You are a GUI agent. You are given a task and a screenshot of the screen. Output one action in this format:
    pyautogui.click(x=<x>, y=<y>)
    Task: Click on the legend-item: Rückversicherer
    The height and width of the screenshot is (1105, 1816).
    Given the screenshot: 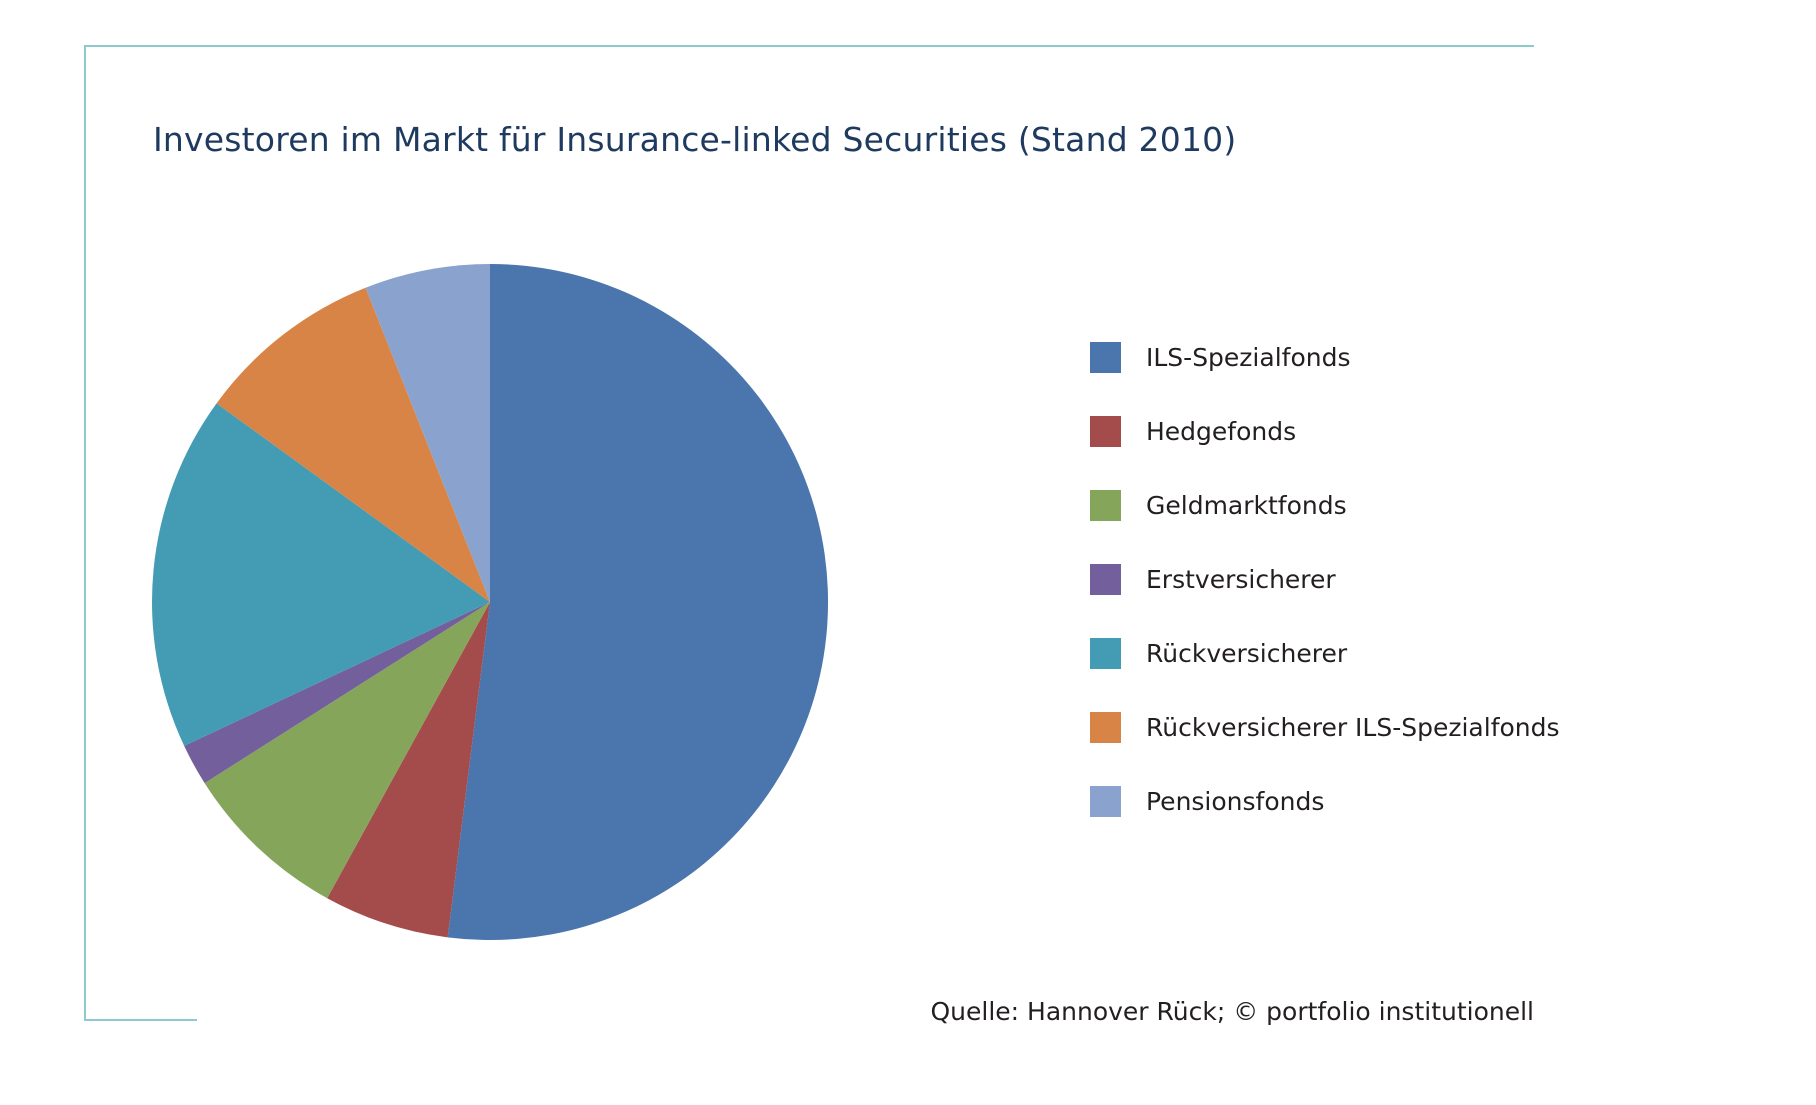 What is the action you would take?
    pyautogui.click(x=1390, y=675)
    